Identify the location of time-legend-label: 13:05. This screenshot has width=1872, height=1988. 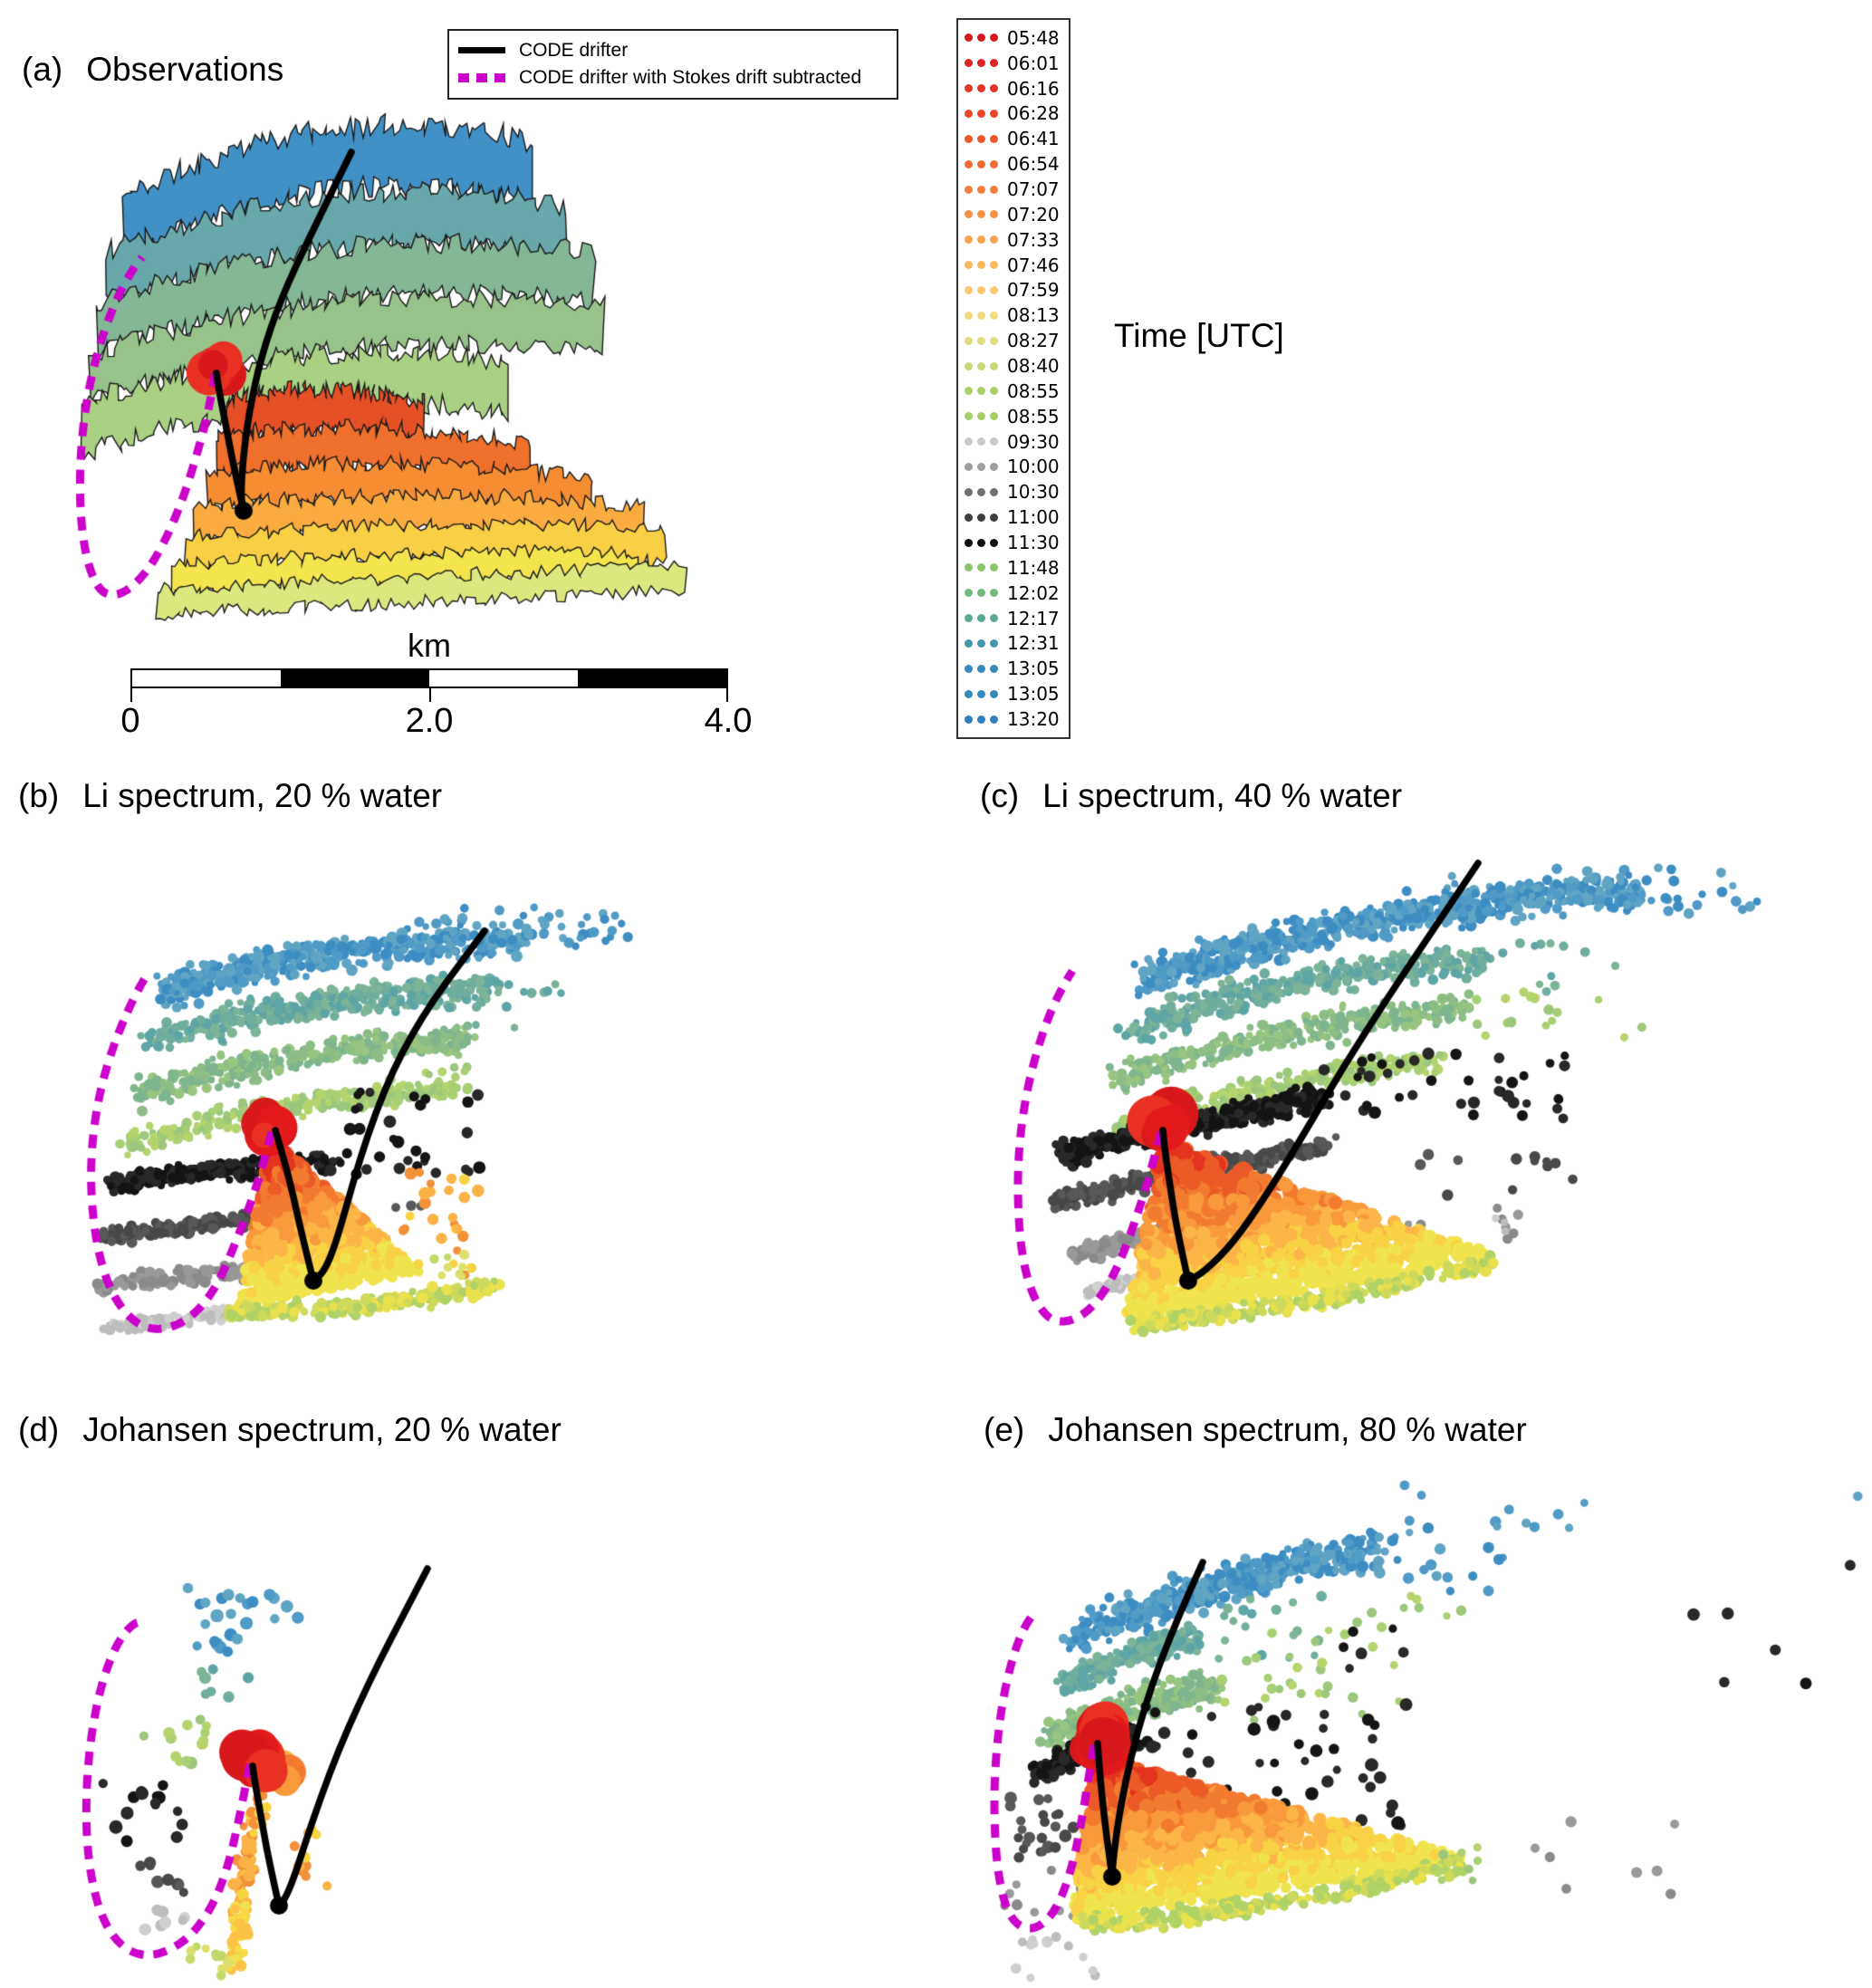
(1033, 669).